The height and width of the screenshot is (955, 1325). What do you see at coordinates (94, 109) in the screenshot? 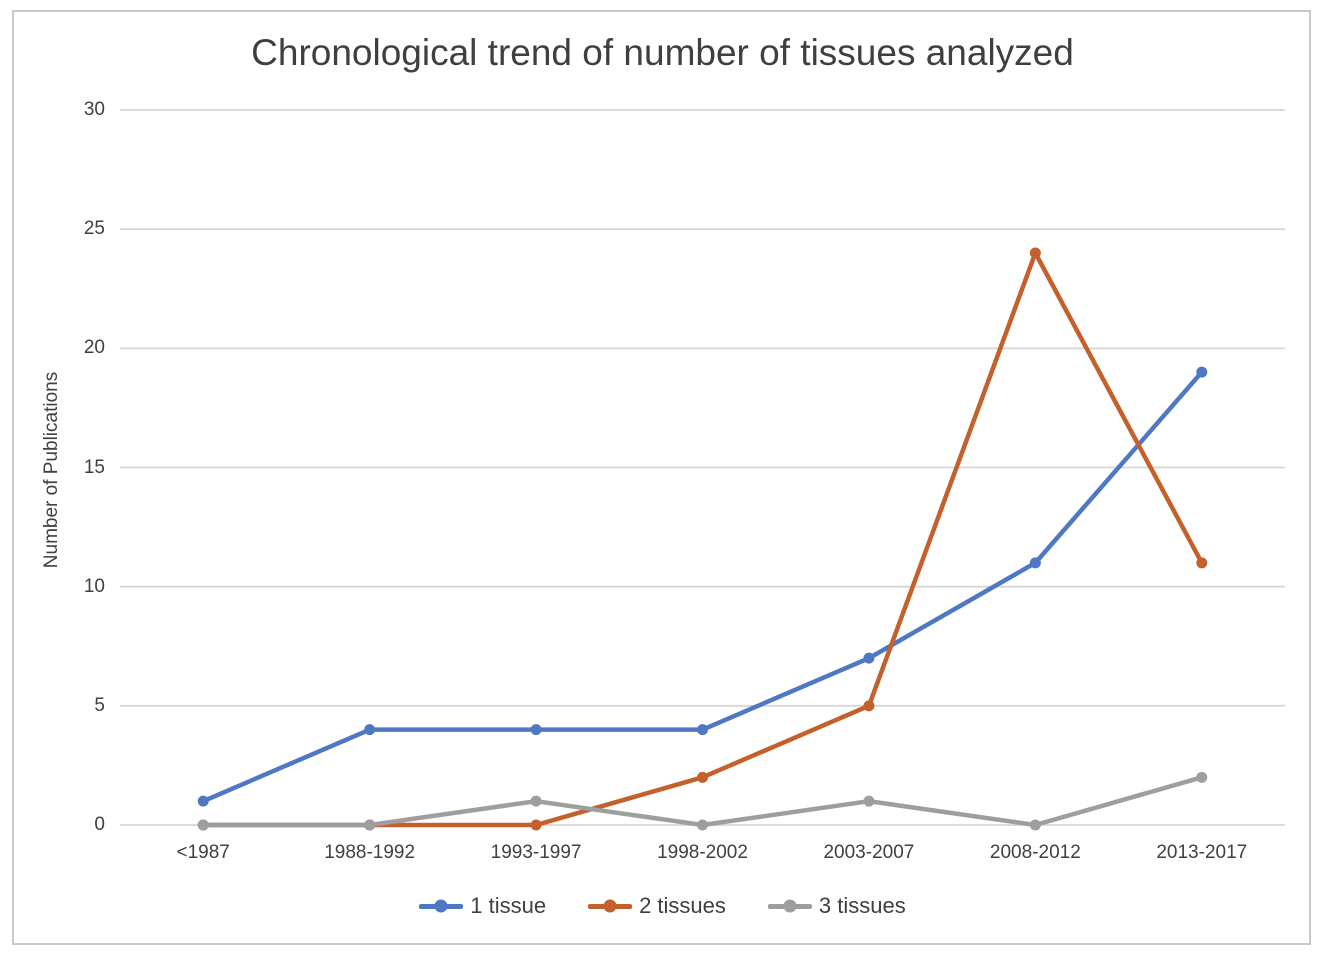
I see `y-tick-label: 30` at bounding box center [94, 109].